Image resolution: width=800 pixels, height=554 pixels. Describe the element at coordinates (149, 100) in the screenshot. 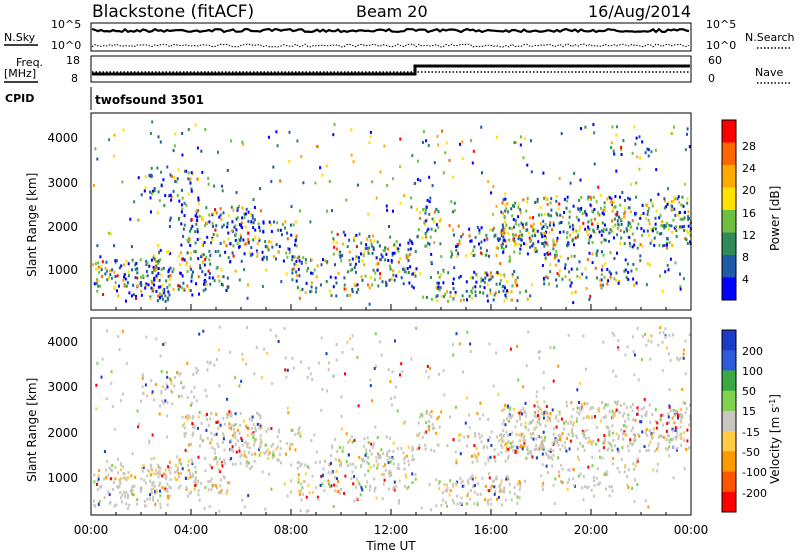

I see `cpid-value: twofsound 3501` at that location.